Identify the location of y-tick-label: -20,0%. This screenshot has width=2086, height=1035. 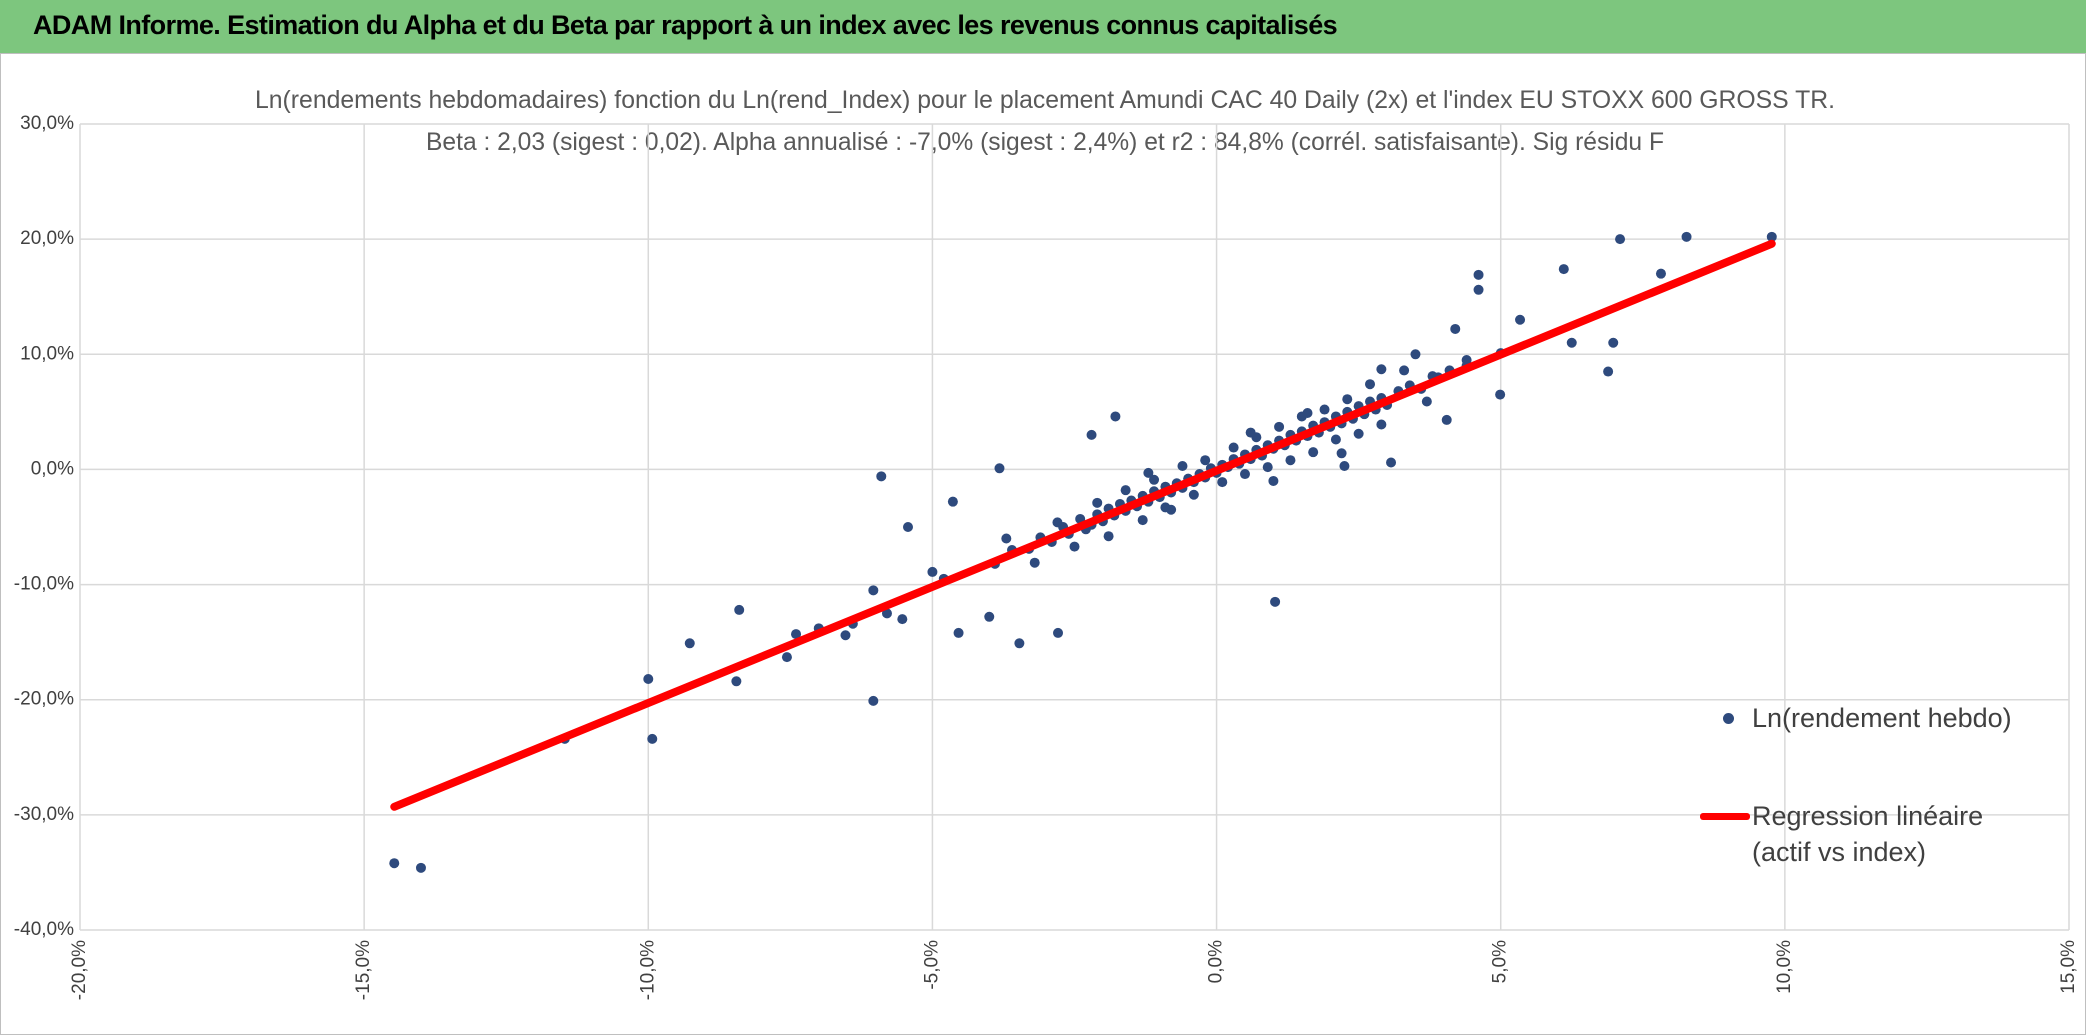
(44, 699).